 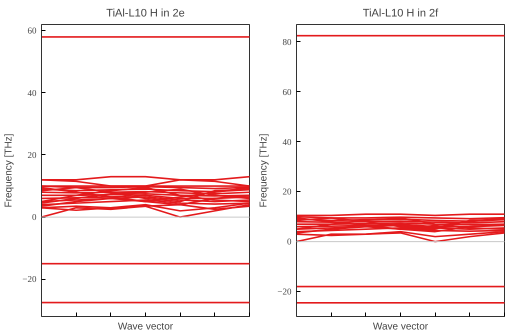 What do you see at coordinates (401, 14) in the screenshot?
I see `chart-title: TiAl-L10 H in 2f` at bounding box center [401, 14].